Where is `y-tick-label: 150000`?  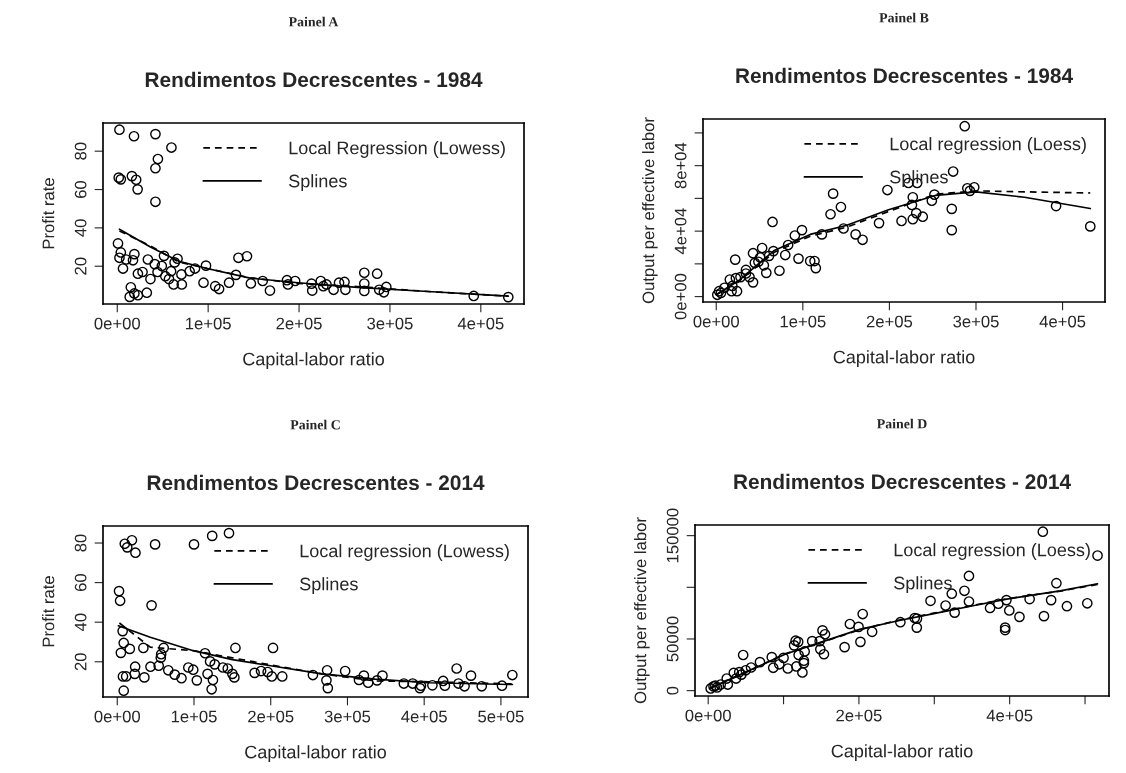
y-tick-label: 150000 is located at coordinates (672, 535).